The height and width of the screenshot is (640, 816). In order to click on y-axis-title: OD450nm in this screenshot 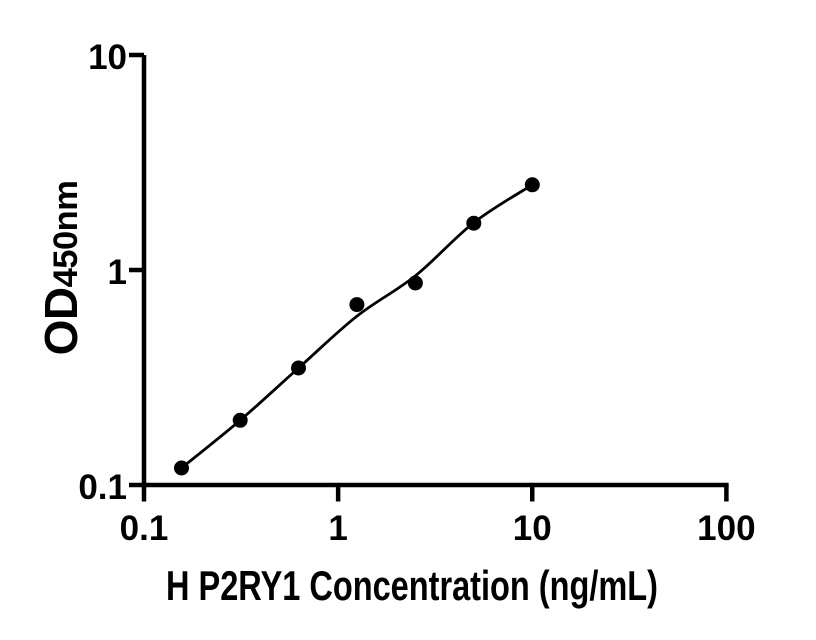, I will do `click(61, 268)`.